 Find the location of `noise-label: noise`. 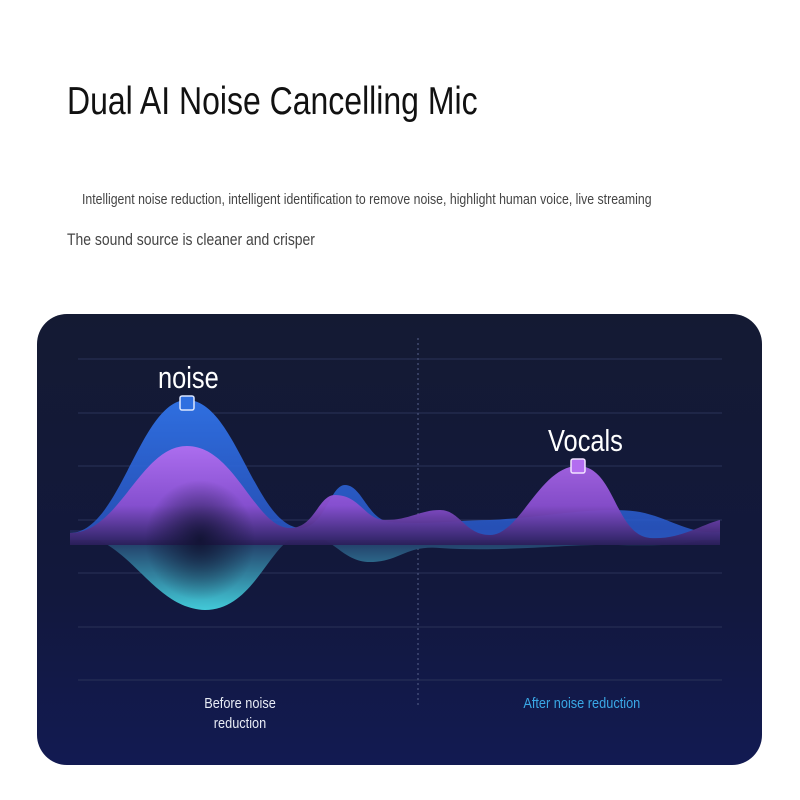

noise-label: noise is located at coordinates (195, 378).